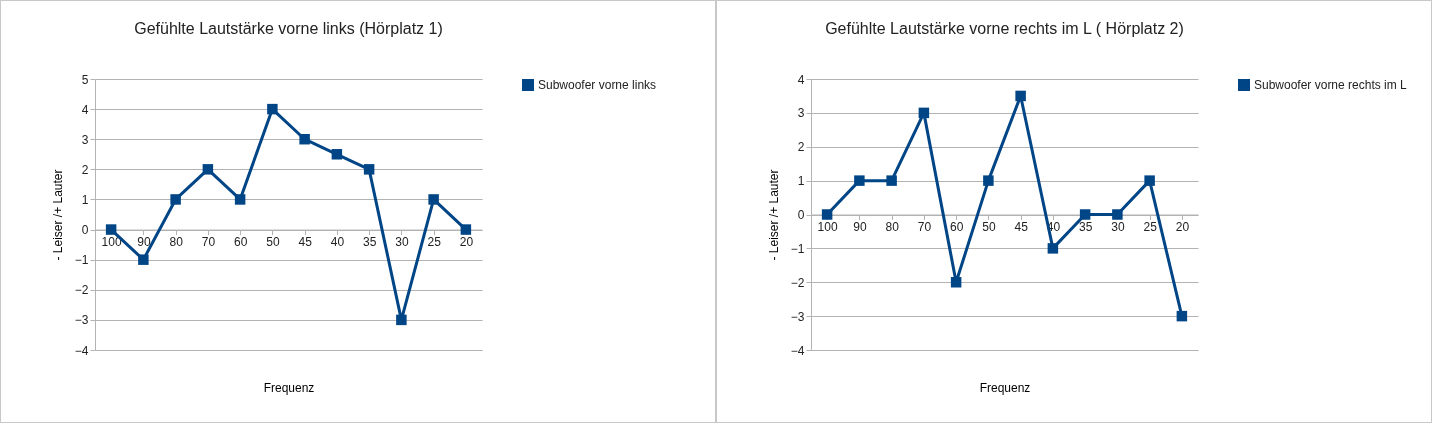  Describe the element at coordinates (85, 79) in the screenshot. I see `y-tick-label: 5` at that location.